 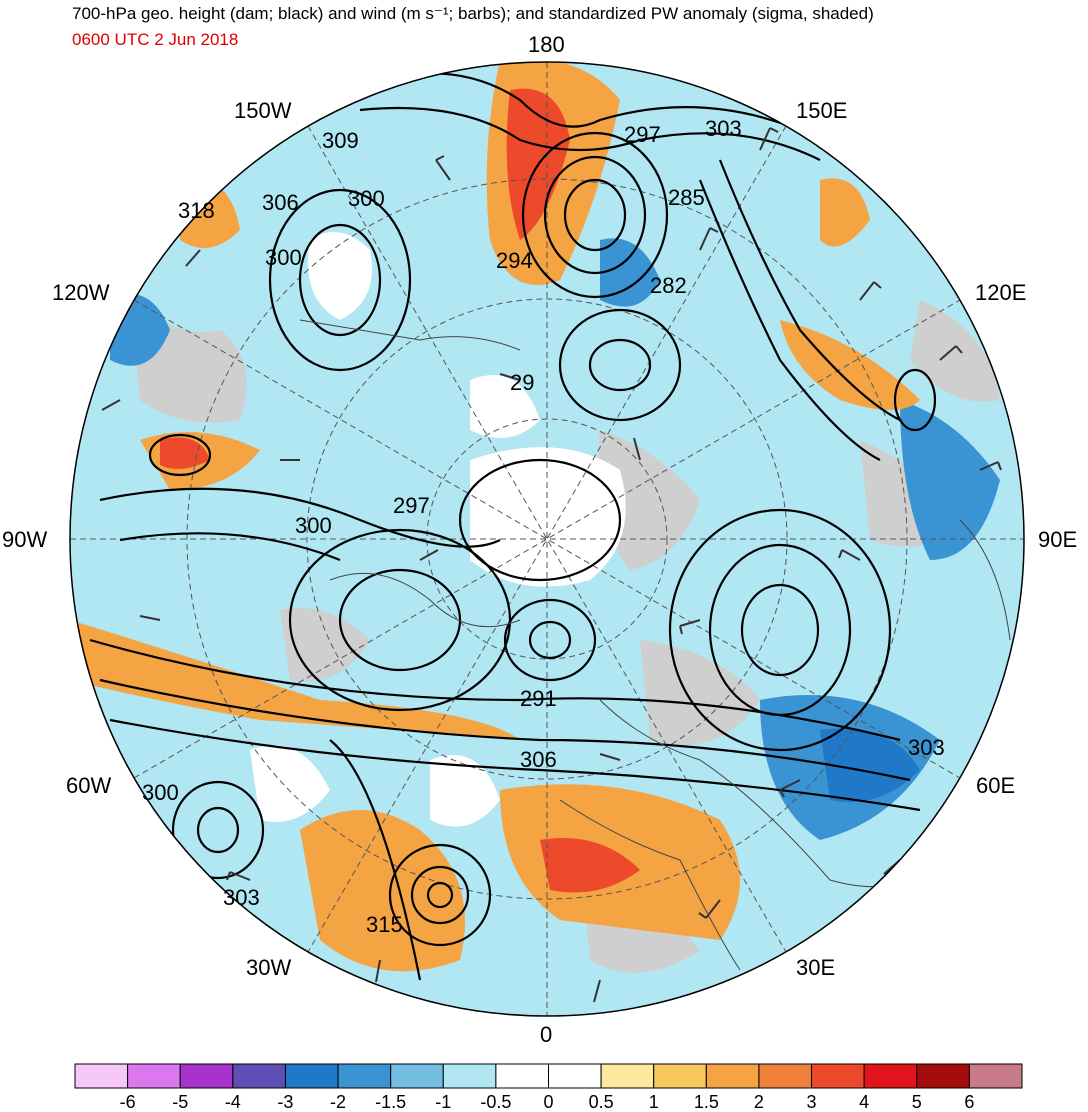 I want to click on colorbar-tick-label: -1.5, so click(x=390, y=1102).